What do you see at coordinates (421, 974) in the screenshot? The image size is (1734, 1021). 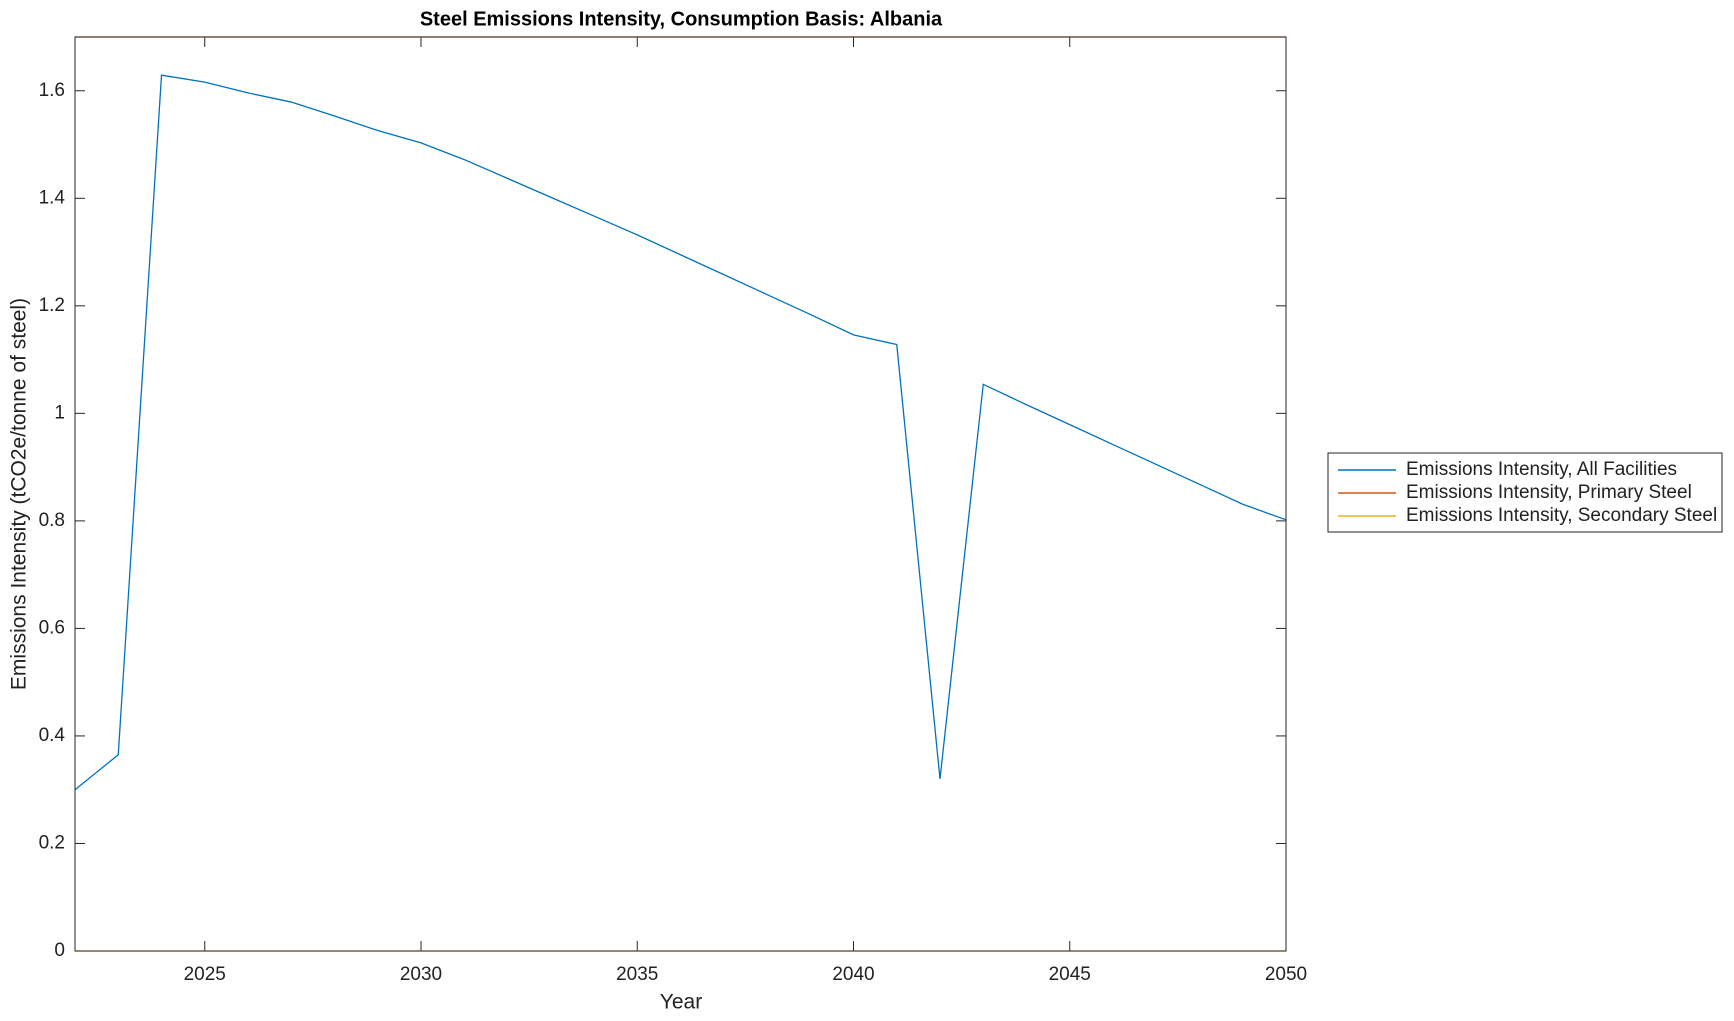 I see `x-tick-label: 2030` at bounding box center [421, 974].